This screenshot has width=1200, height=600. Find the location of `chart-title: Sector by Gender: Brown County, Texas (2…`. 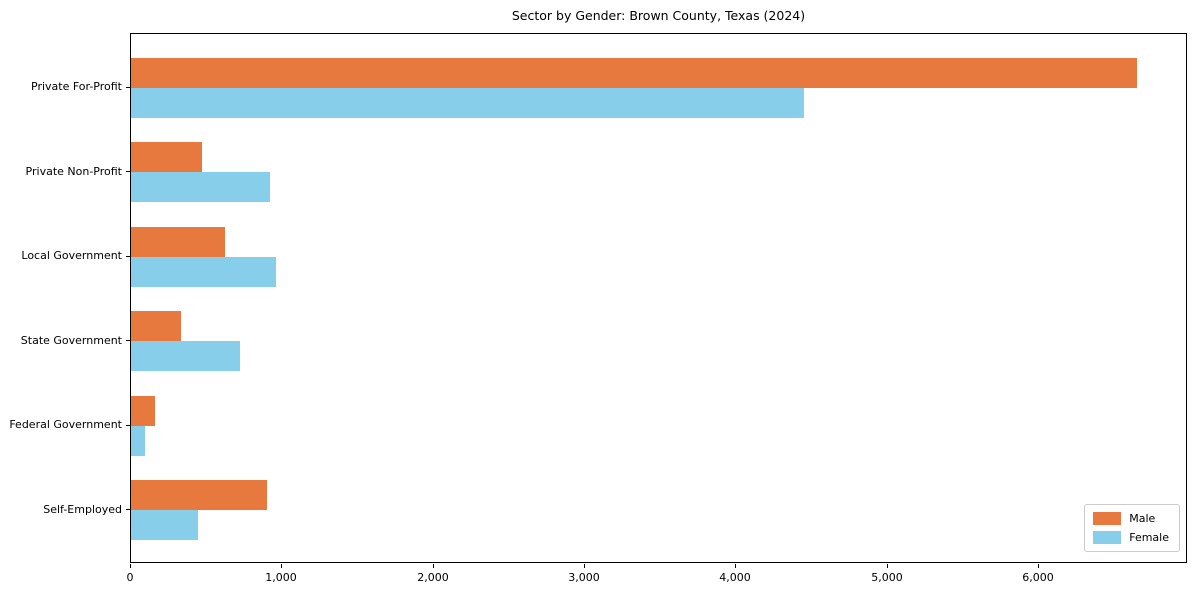

chart-title: Sector by Gender: Brown County, Texas (2… is located at coordinates (658, 15).